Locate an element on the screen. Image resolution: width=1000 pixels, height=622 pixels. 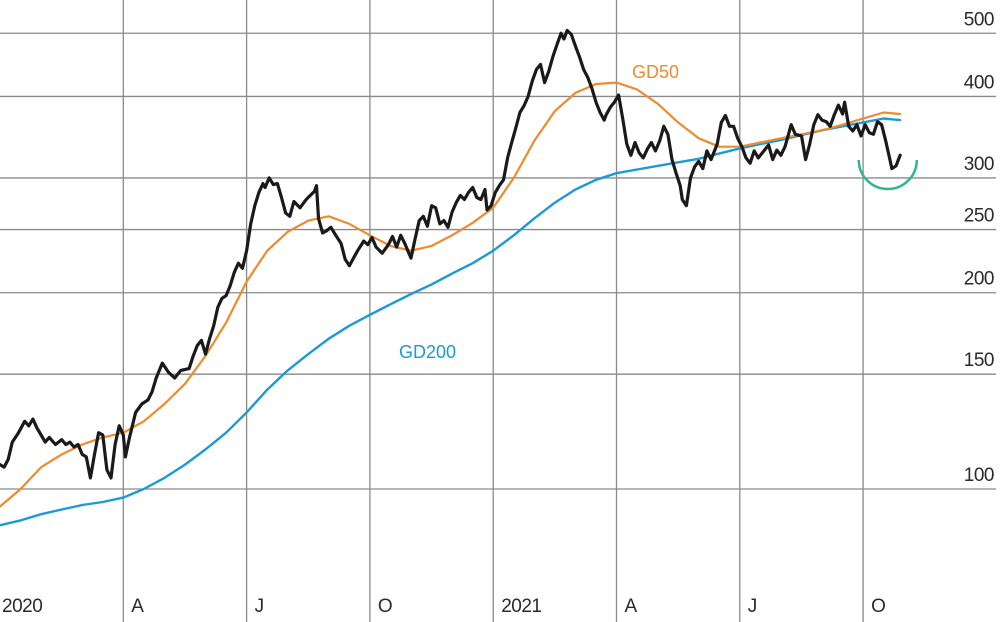
x-axis-labels: 2020 A J O 2021 A J O is located at coordinates (444, 606).